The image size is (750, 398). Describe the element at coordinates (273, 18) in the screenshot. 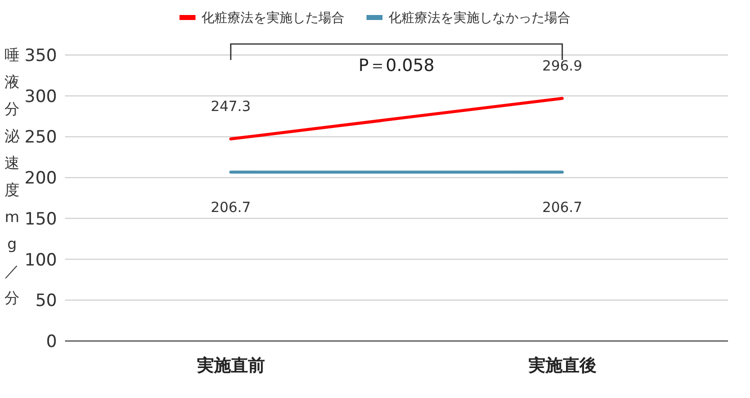

I see `legend-label: 化粧療法を実施した場合` at that location.